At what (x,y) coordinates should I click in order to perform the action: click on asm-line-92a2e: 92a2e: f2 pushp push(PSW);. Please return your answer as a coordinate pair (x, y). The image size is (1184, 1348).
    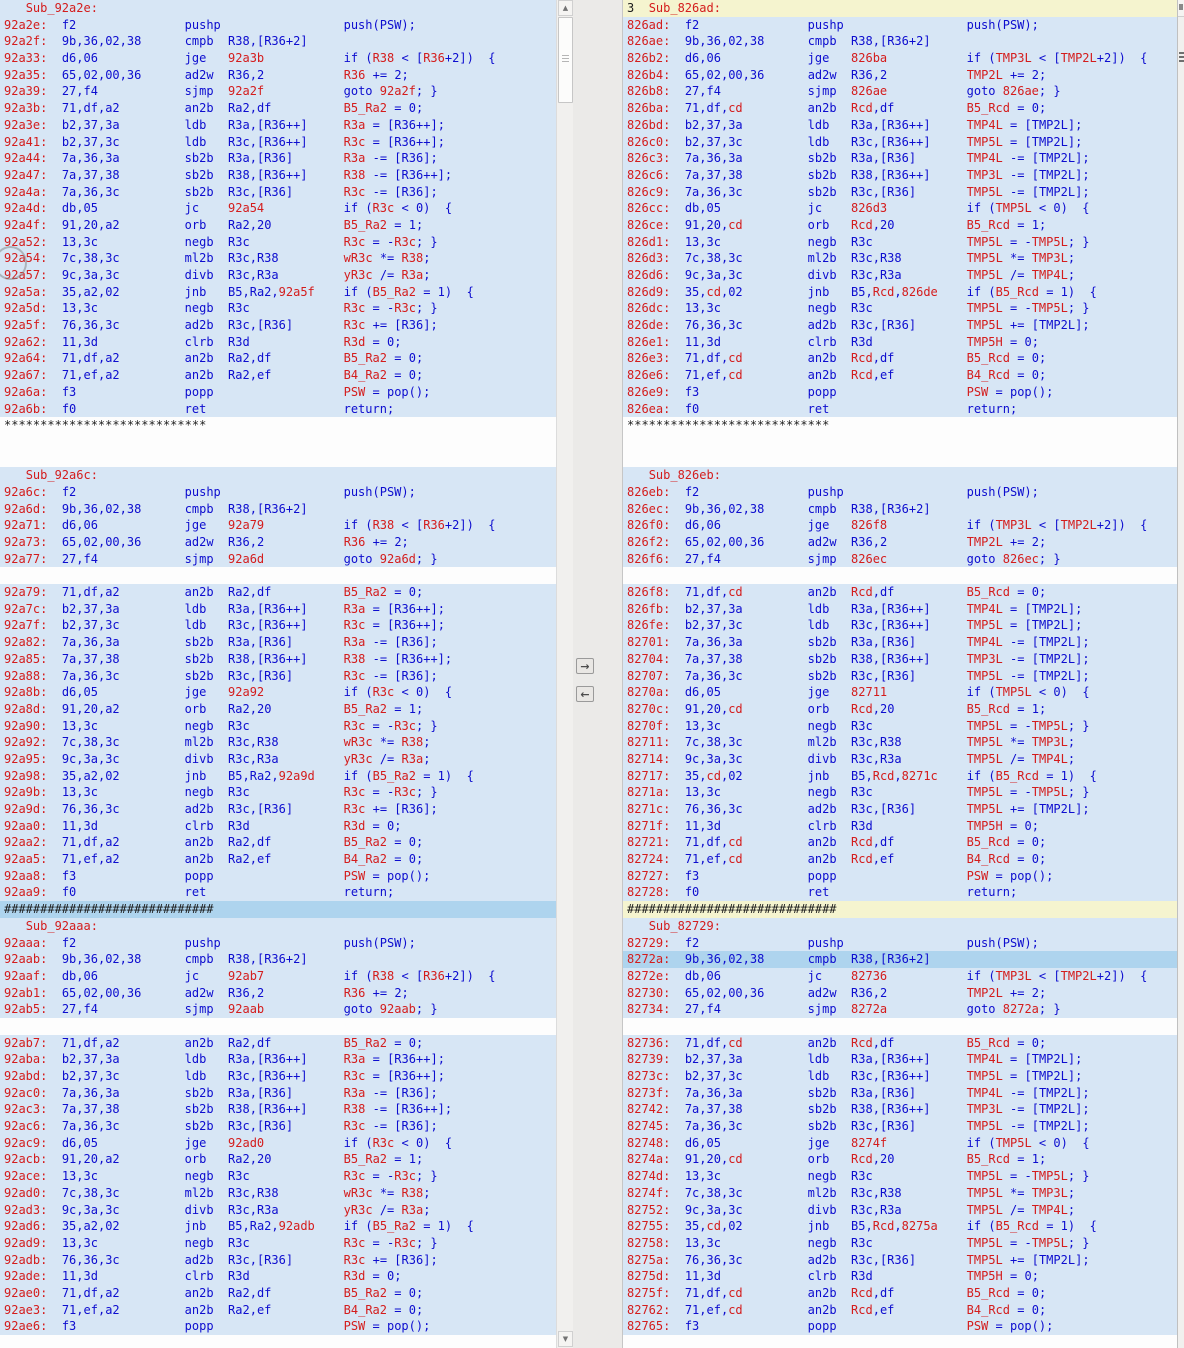
    Looking at the image, I should click on (278, 25).